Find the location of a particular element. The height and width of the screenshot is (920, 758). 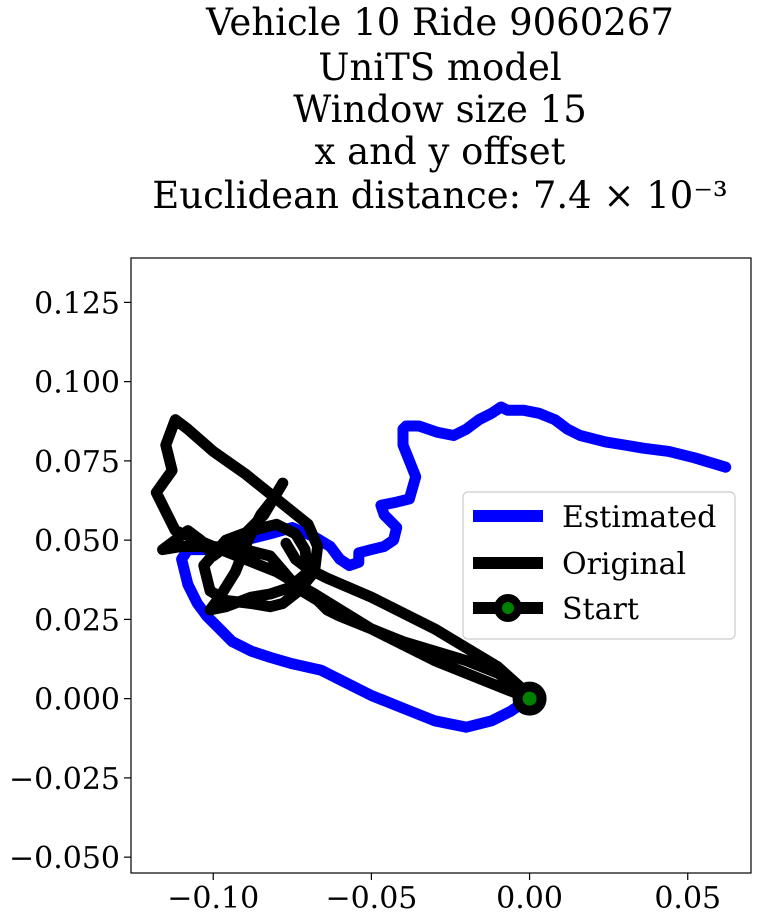

legend-label-estimated: Estimated is located at coordinates (639, 517).